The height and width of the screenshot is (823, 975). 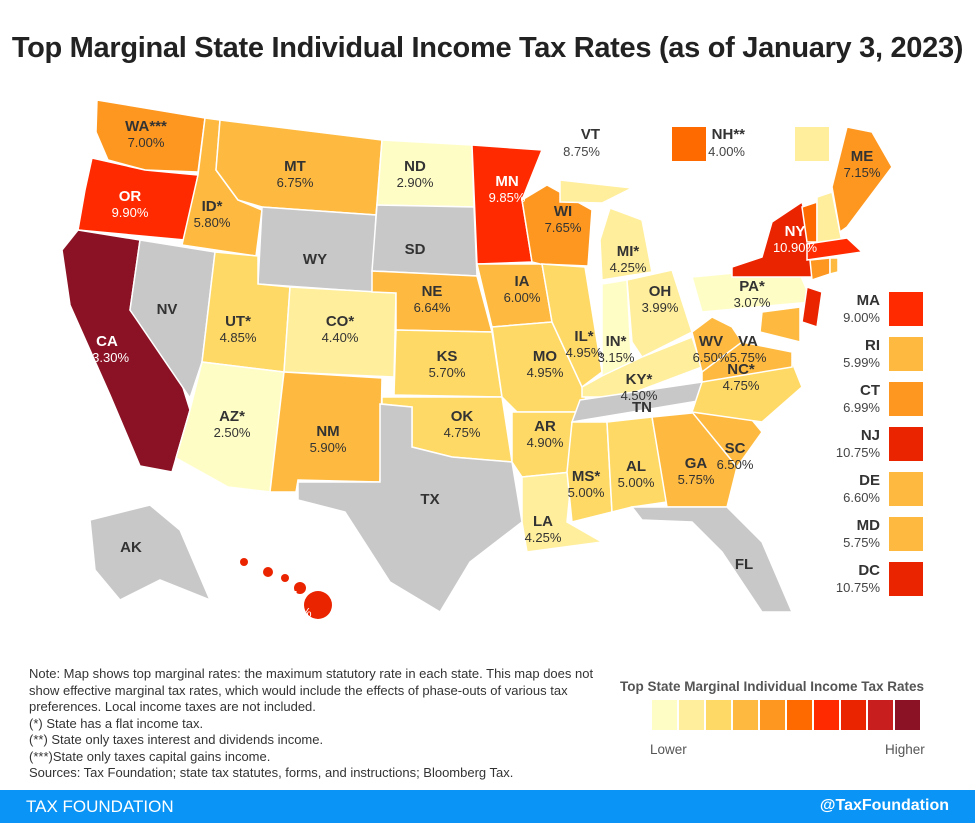 What do you see at coordinates (116, 723) in the screenshot?
I see `note-flat: (*) State has a flat income tax.` at bounding box center [116, 723].